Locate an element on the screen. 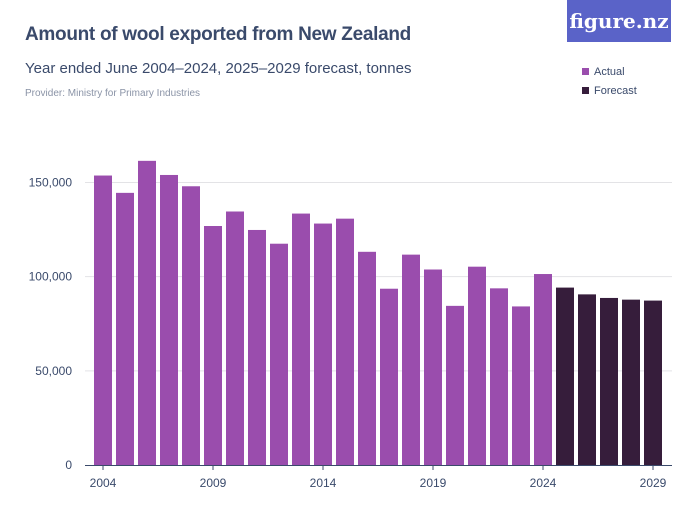  bar-2024 is located at coordinates (543, 369).